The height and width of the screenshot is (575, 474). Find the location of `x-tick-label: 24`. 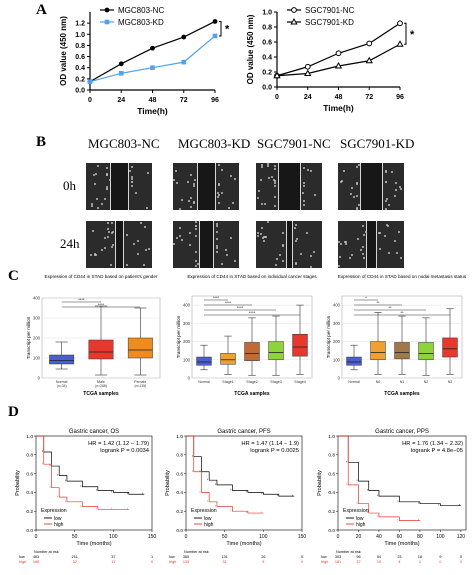

x-tick-label: 24 is located at coordinates (121, 100).